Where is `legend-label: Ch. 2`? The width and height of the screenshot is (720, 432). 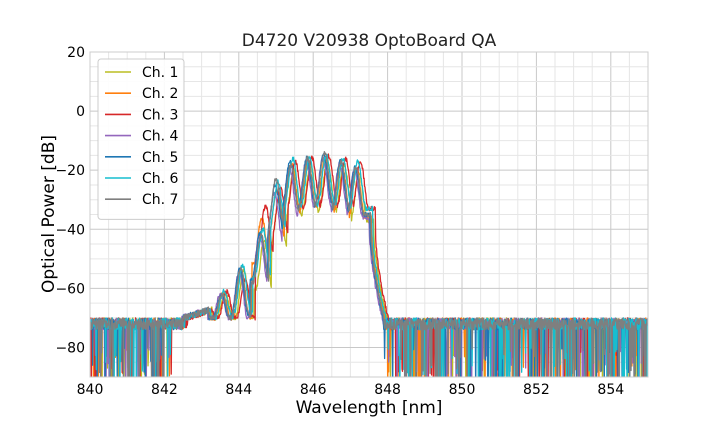
legend-label: Ch. 2 is located at coordinates (160, 94).